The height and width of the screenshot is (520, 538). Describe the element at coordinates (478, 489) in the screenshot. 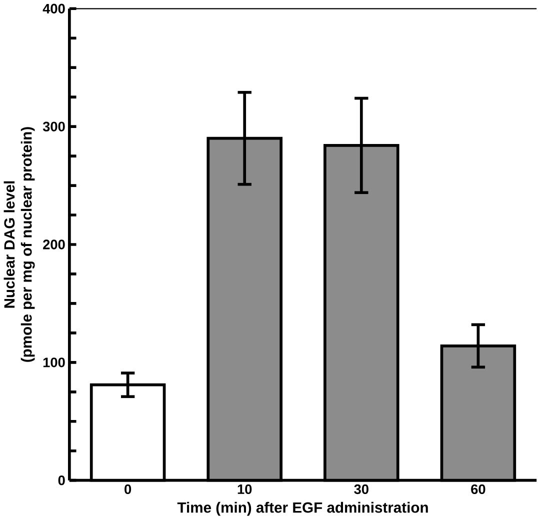

I see `x-tick-label: 60` at that location.